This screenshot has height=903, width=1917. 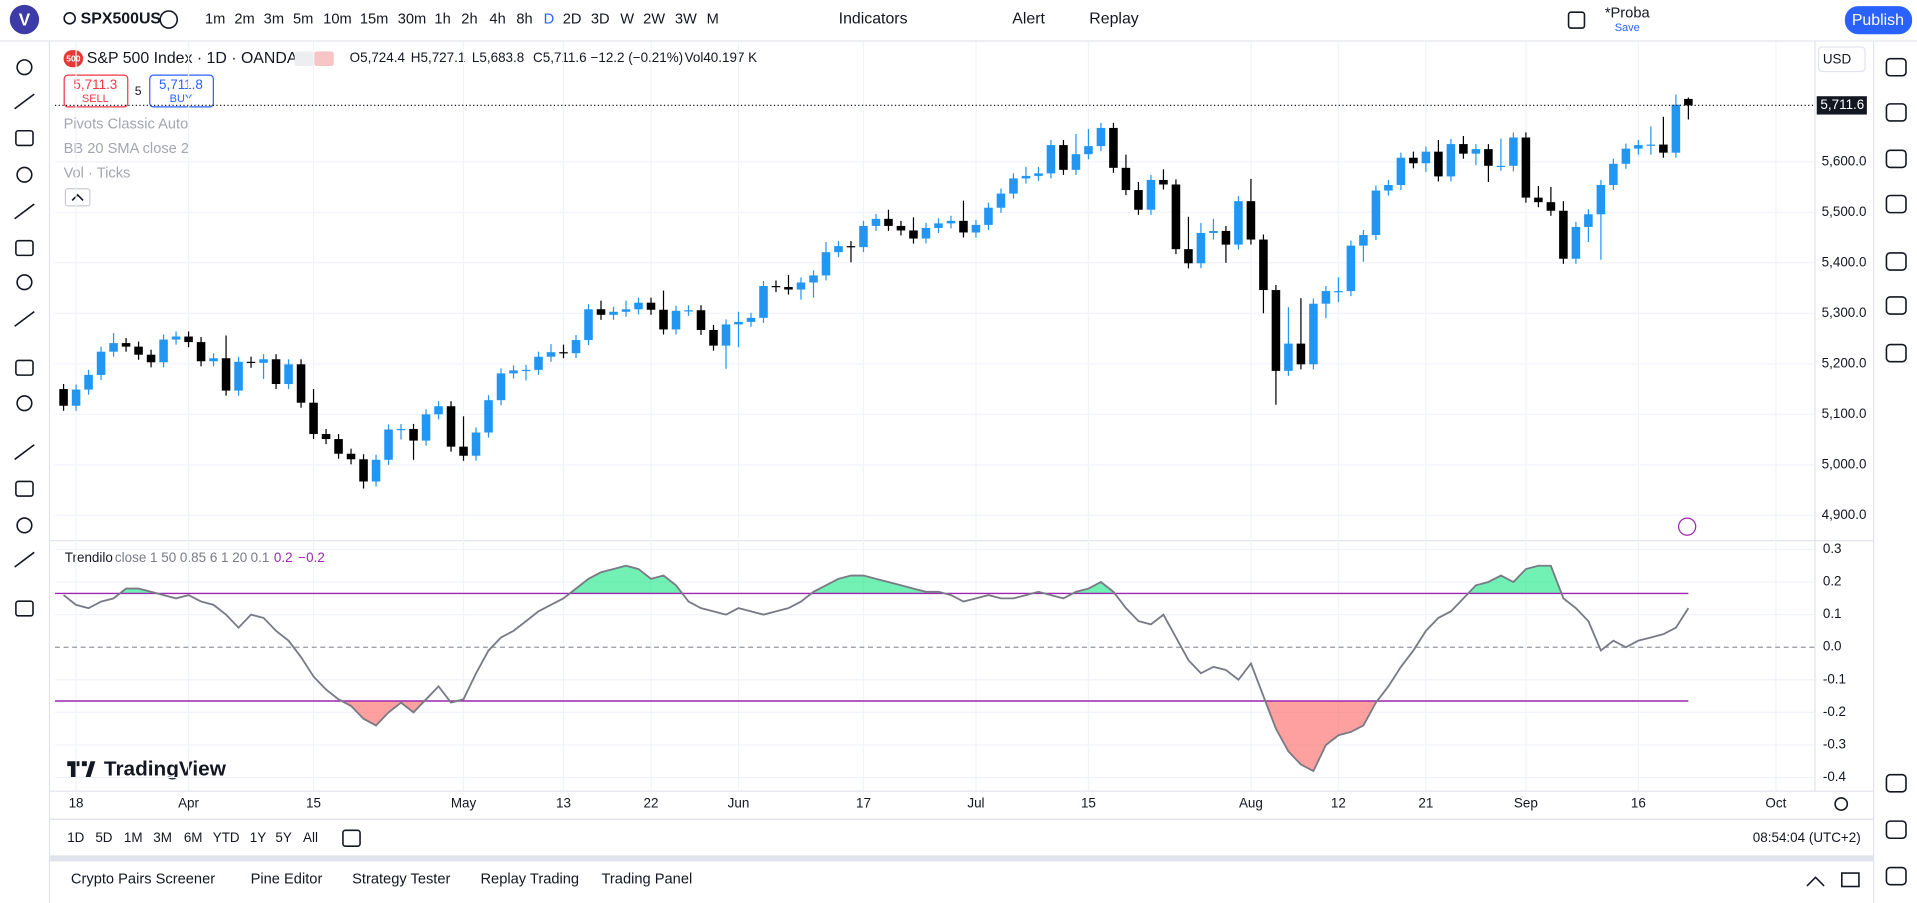 What do you see at coordinates (24, 19) in the screenshot?
I see `avatar` at bounding box center [24, 19].